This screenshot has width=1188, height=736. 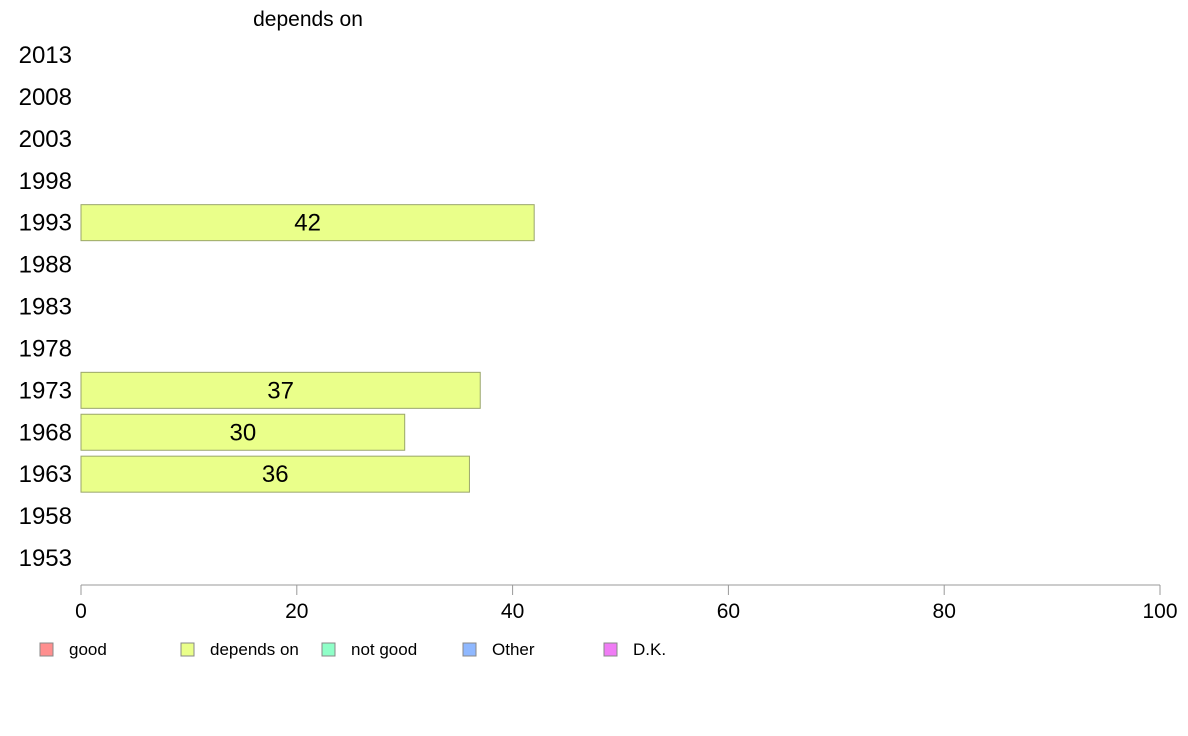 I want to click on category-label-1968: 1968, so click(x=45, y=432).